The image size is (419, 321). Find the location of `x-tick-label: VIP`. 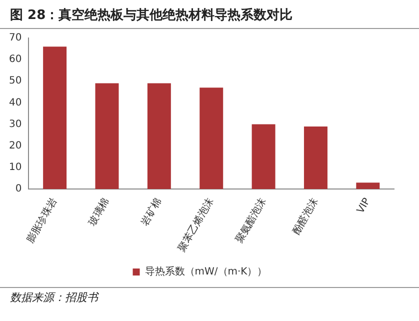

x-tick-label: VIP is located at coordinates (364, 206).